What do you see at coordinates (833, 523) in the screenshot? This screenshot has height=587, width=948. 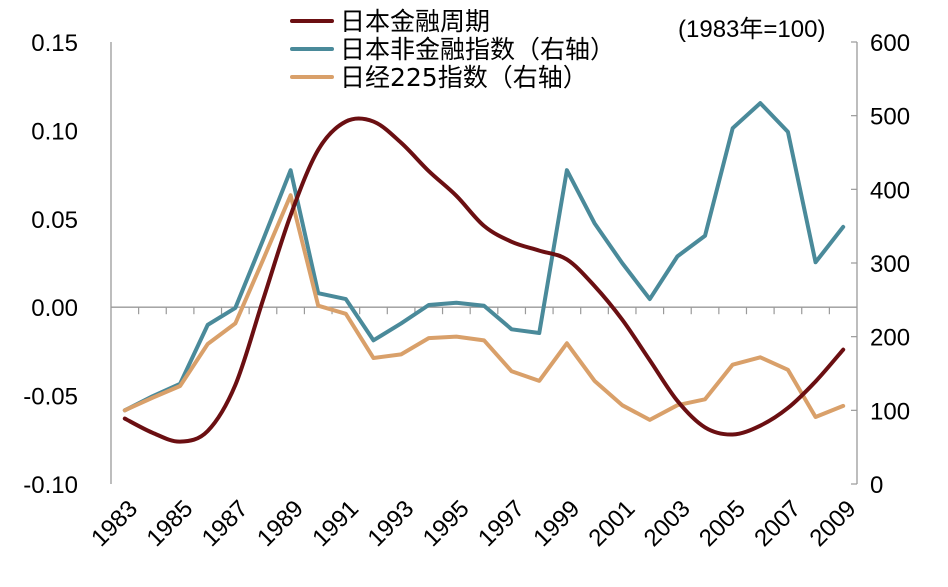 I see `x-tick-label: 2009` at bounding box center [833, 523].